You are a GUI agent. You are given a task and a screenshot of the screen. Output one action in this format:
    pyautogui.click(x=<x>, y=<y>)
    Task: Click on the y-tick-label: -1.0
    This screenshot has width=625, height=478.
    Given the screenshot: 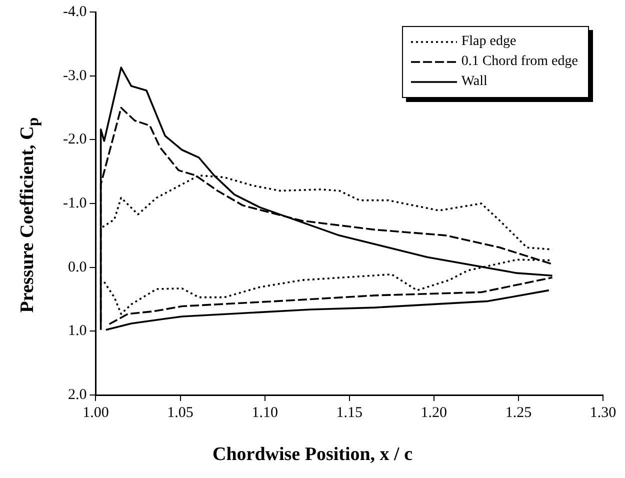 What is the action you would take?
    pyautogui.click(x=74, y=203)
    